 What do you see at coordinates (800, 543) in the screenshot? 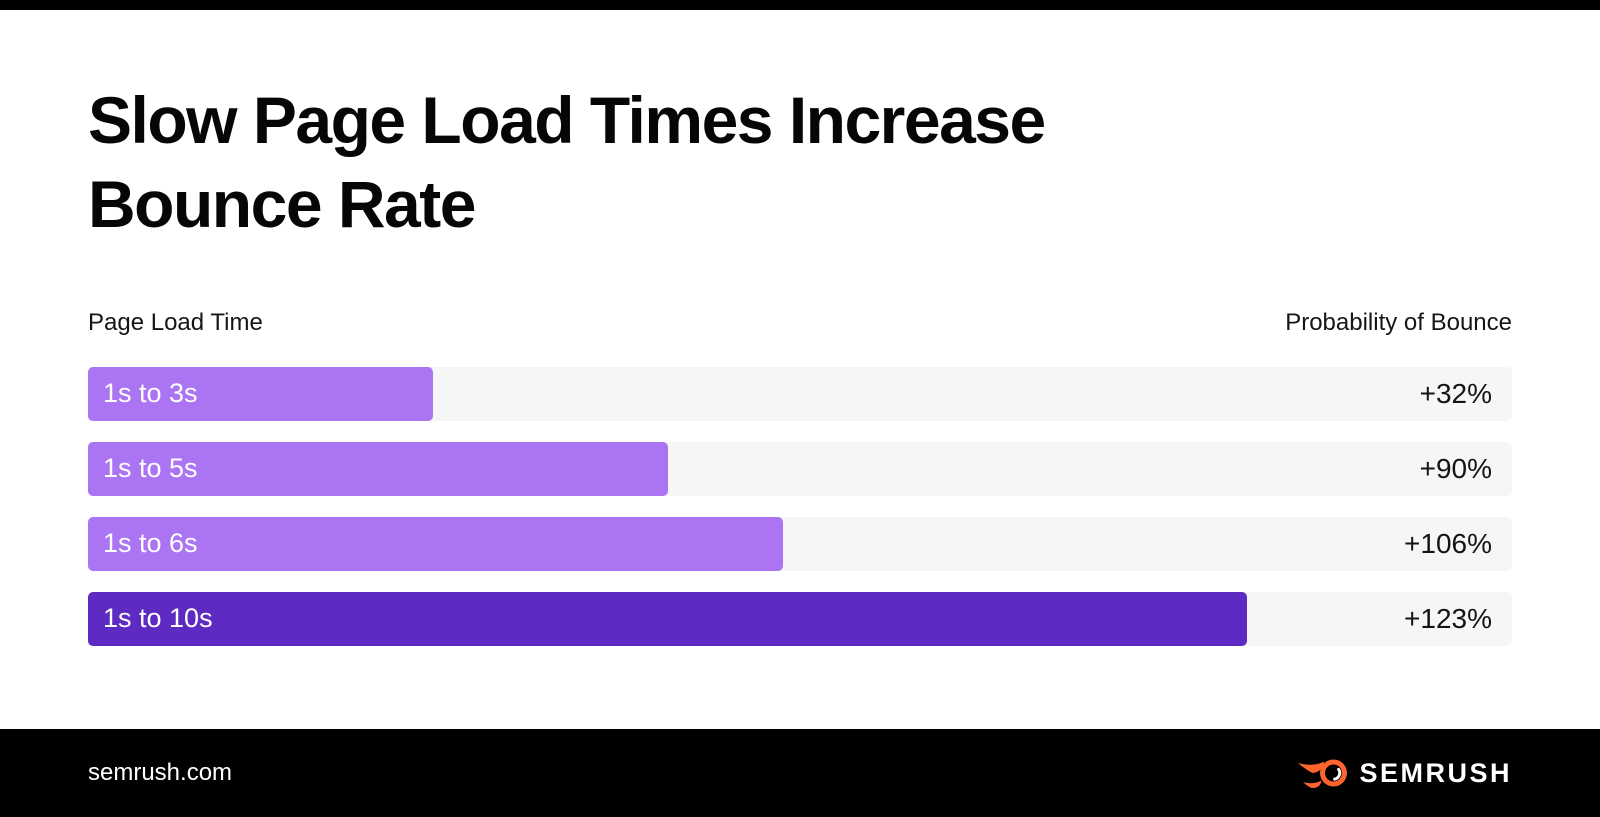
I see `bar-row: 1s to 6s +106%` at bounding box center [800, 543].